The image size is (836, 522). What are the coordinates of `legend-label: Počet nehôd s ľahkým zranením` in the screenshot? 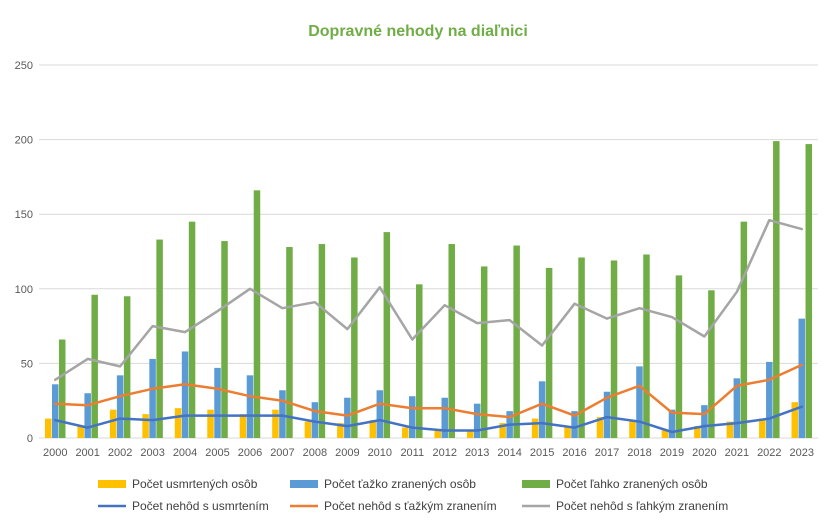 It's located at (642, 506).